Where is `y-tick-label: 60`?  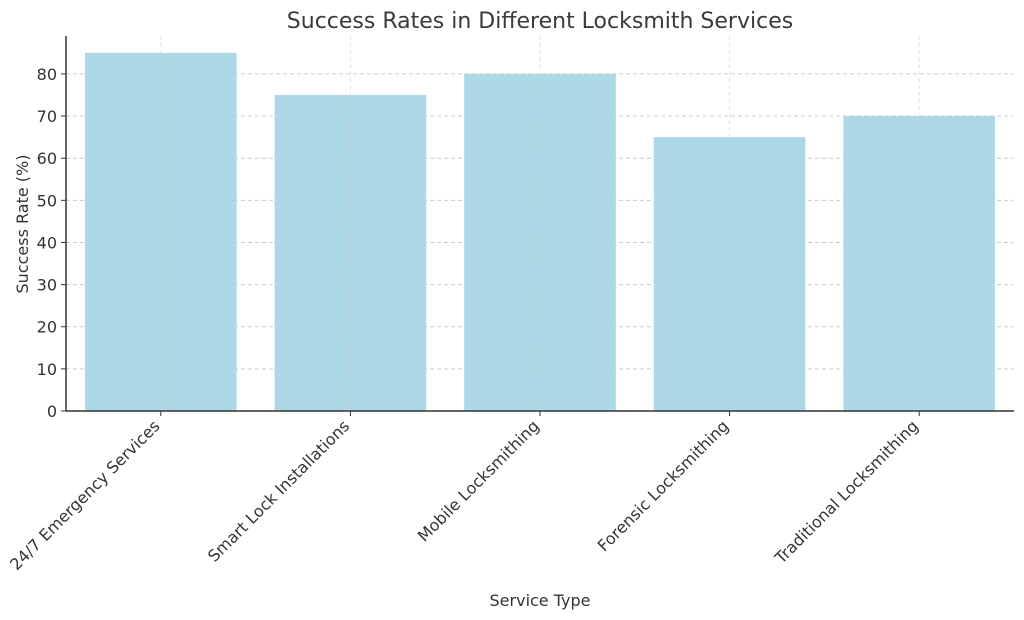
y-tick-label: 60 is located at coordinates (47, 158).